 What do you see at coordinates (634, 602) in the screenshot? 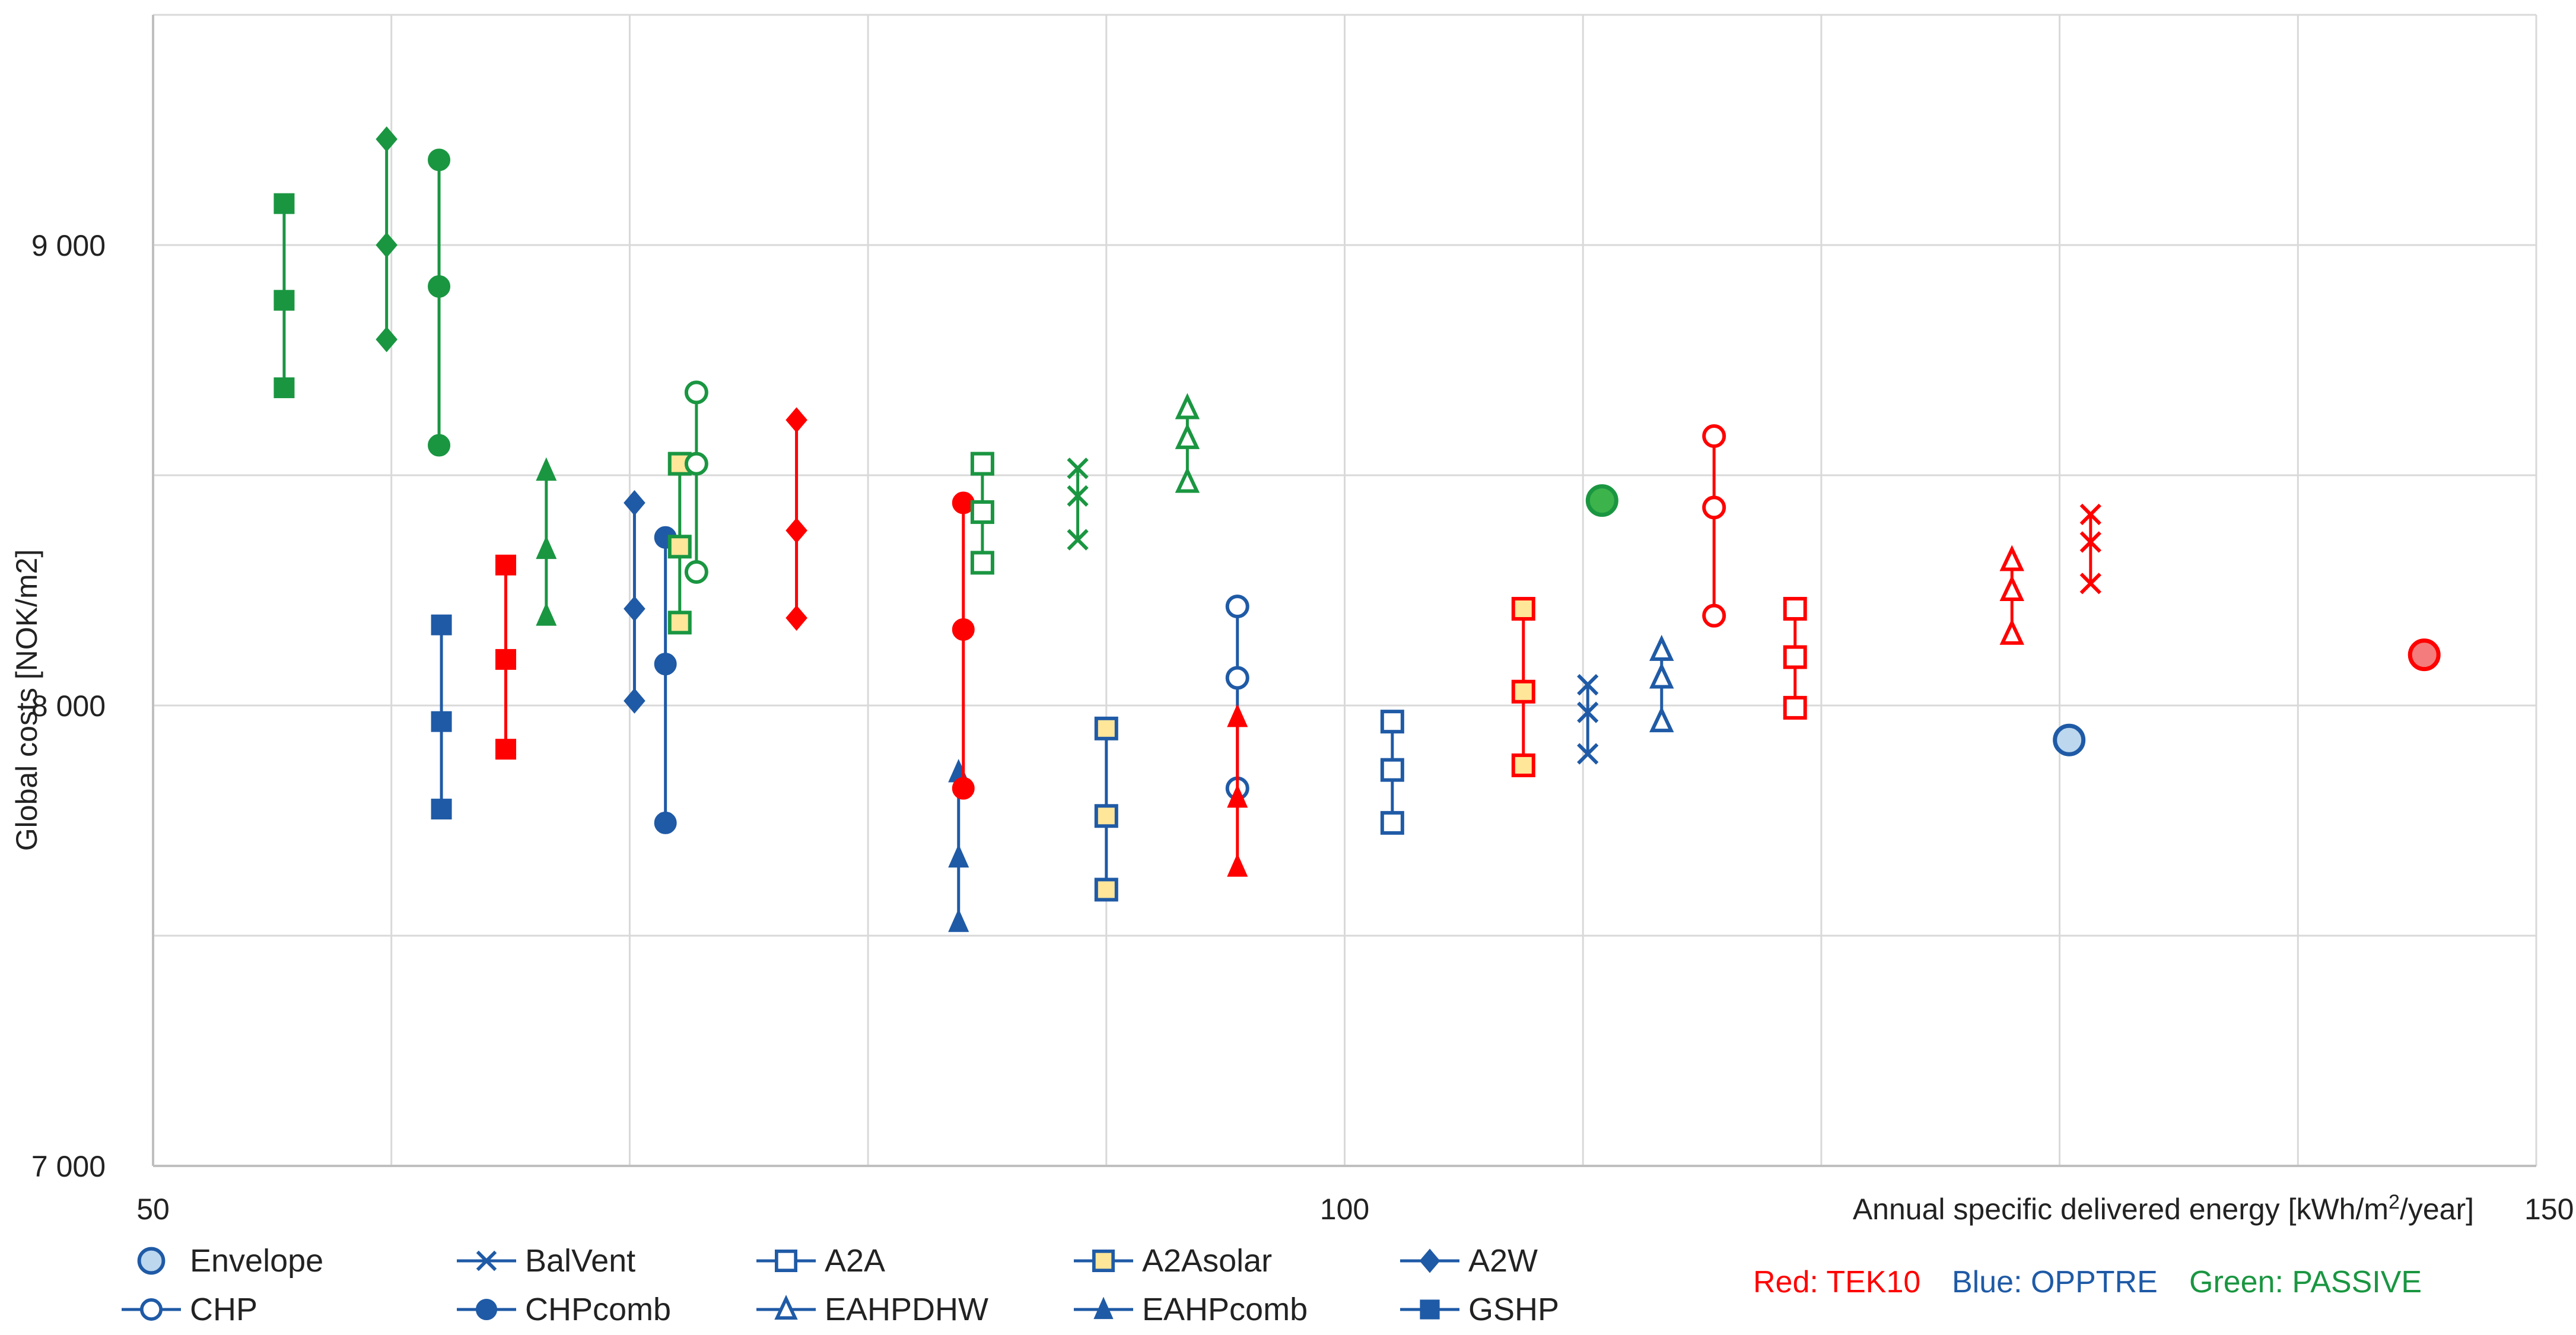
I see `series-a2w-opptre` at bounding box center [634, 602].